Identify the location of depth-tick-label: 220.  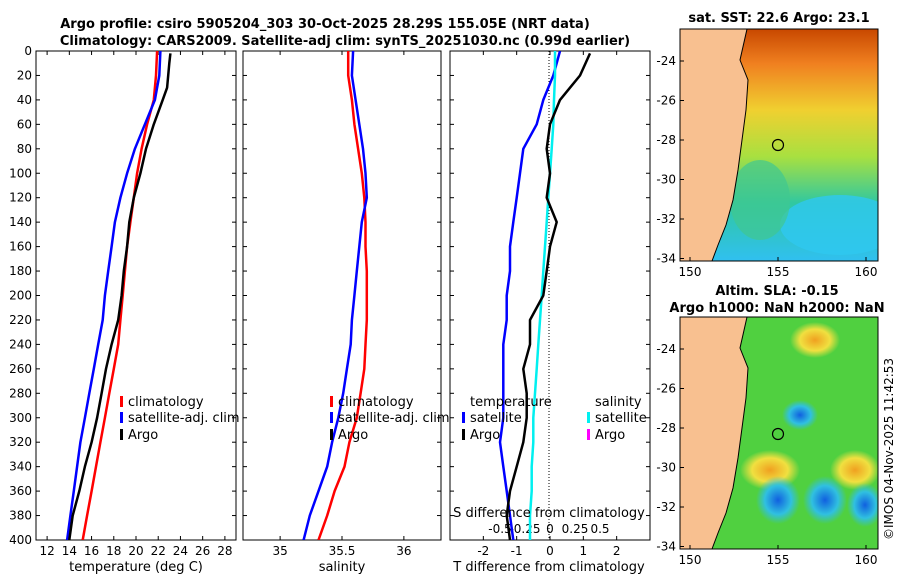
(20, 320).